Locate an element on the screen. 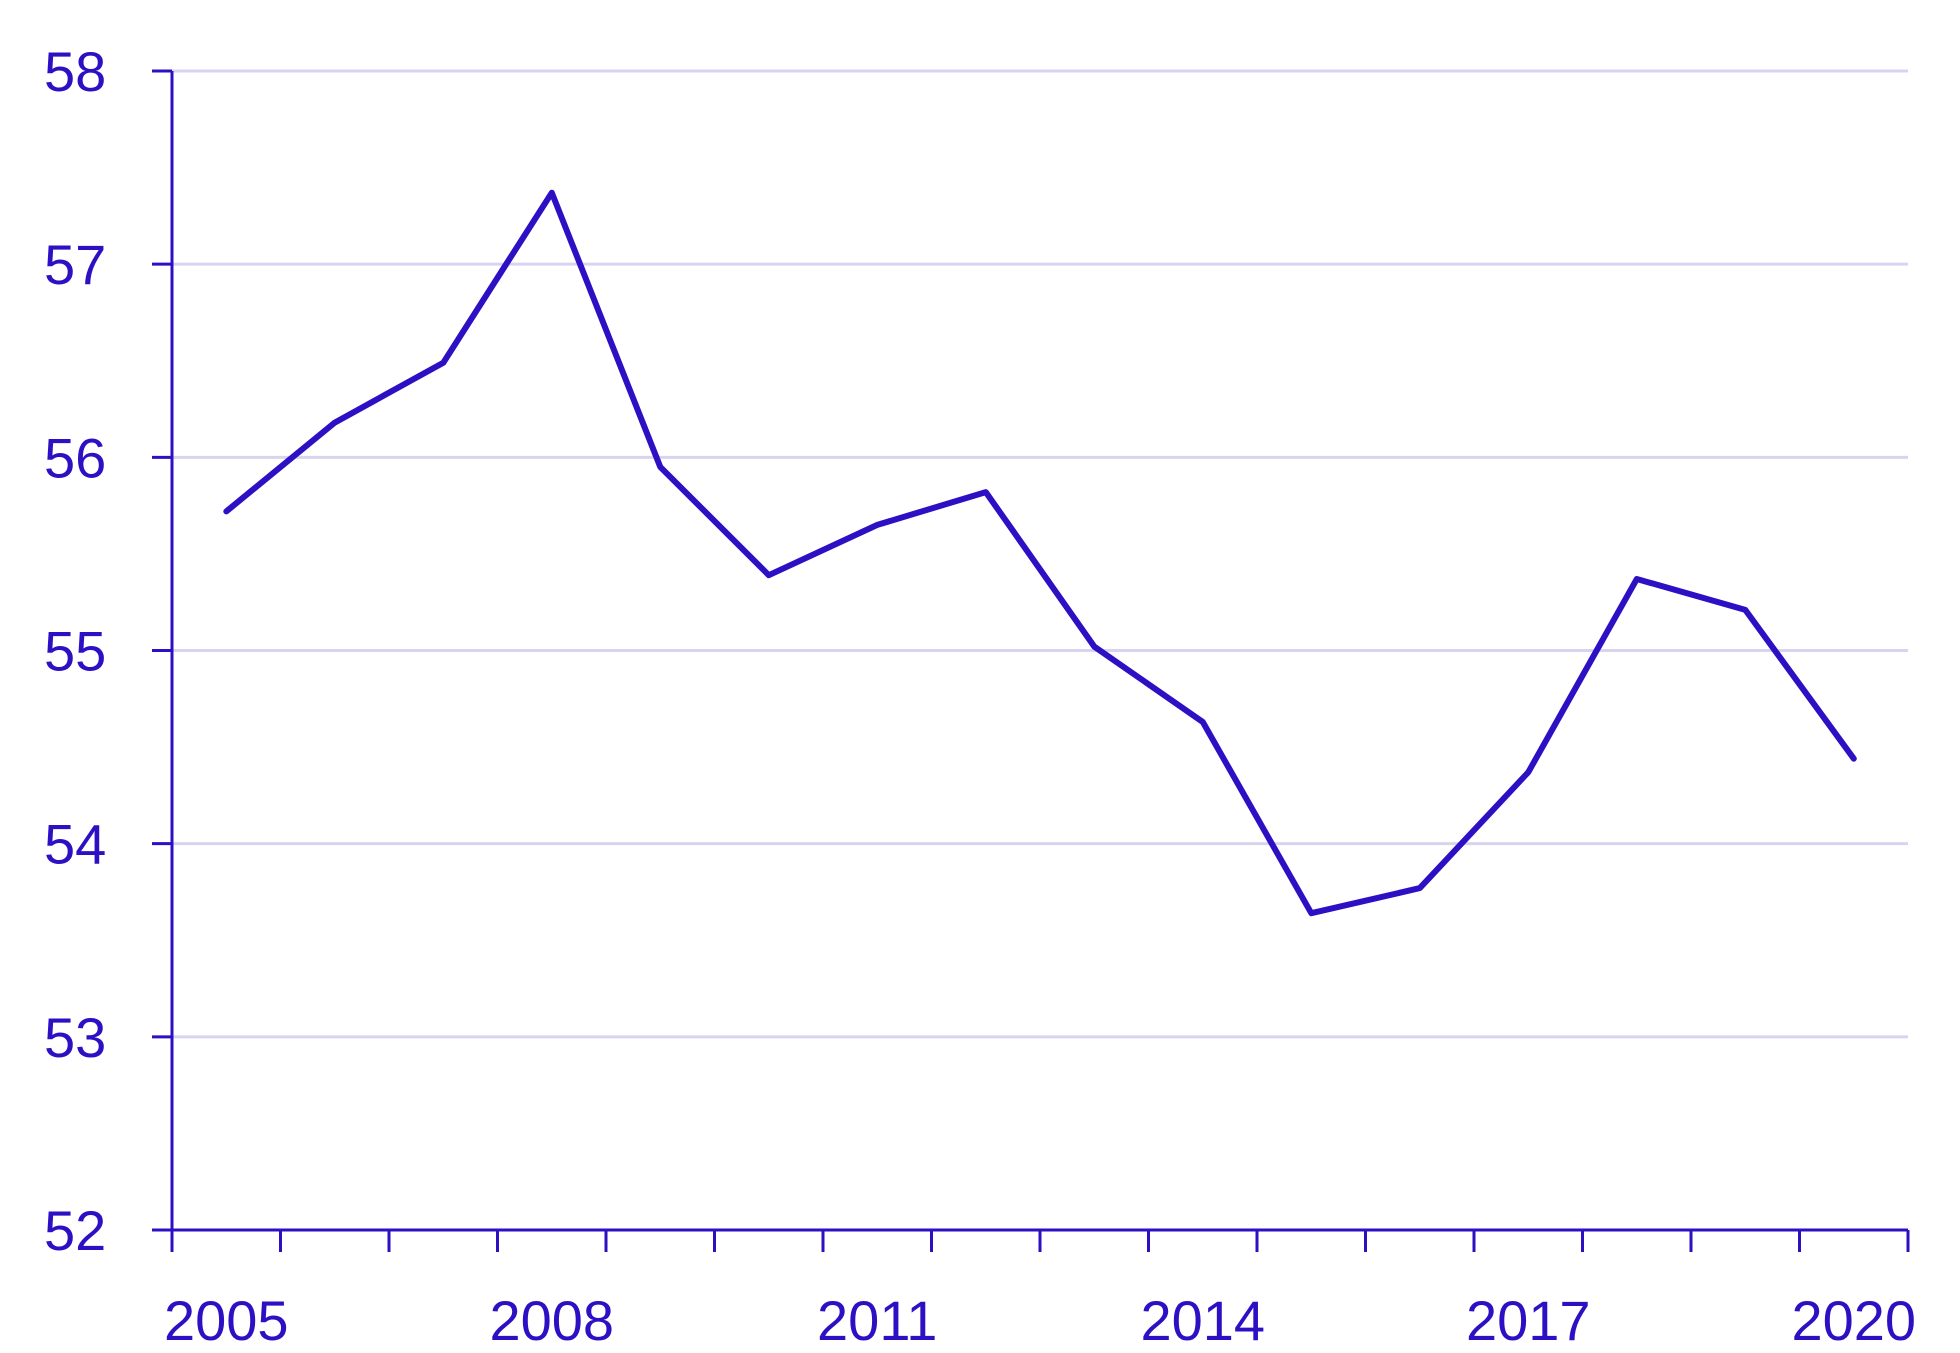  y-tick-label: 52 is located at coordinates (75, 1230).